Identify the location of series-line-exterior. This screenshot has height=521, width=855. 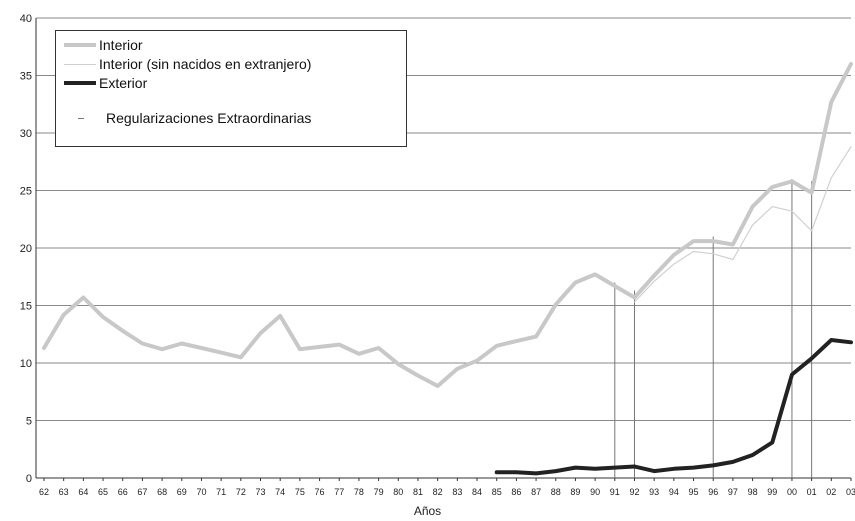
(673, 407).